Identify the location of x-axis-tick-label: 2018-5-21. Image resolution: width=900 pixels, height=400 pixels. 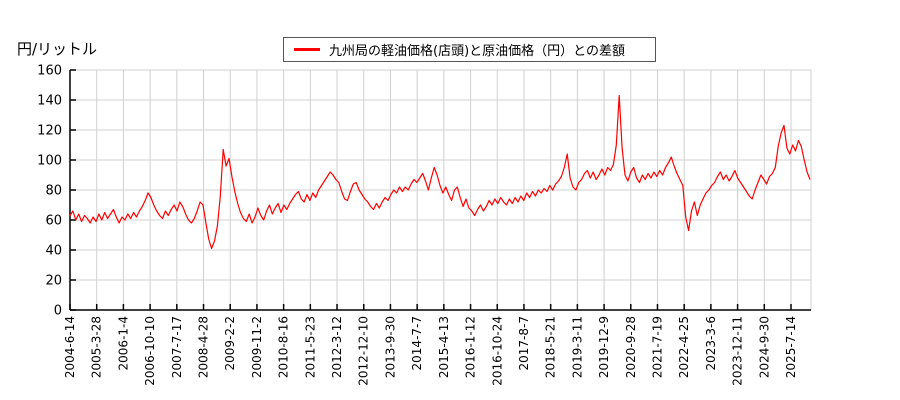
(551, 347).